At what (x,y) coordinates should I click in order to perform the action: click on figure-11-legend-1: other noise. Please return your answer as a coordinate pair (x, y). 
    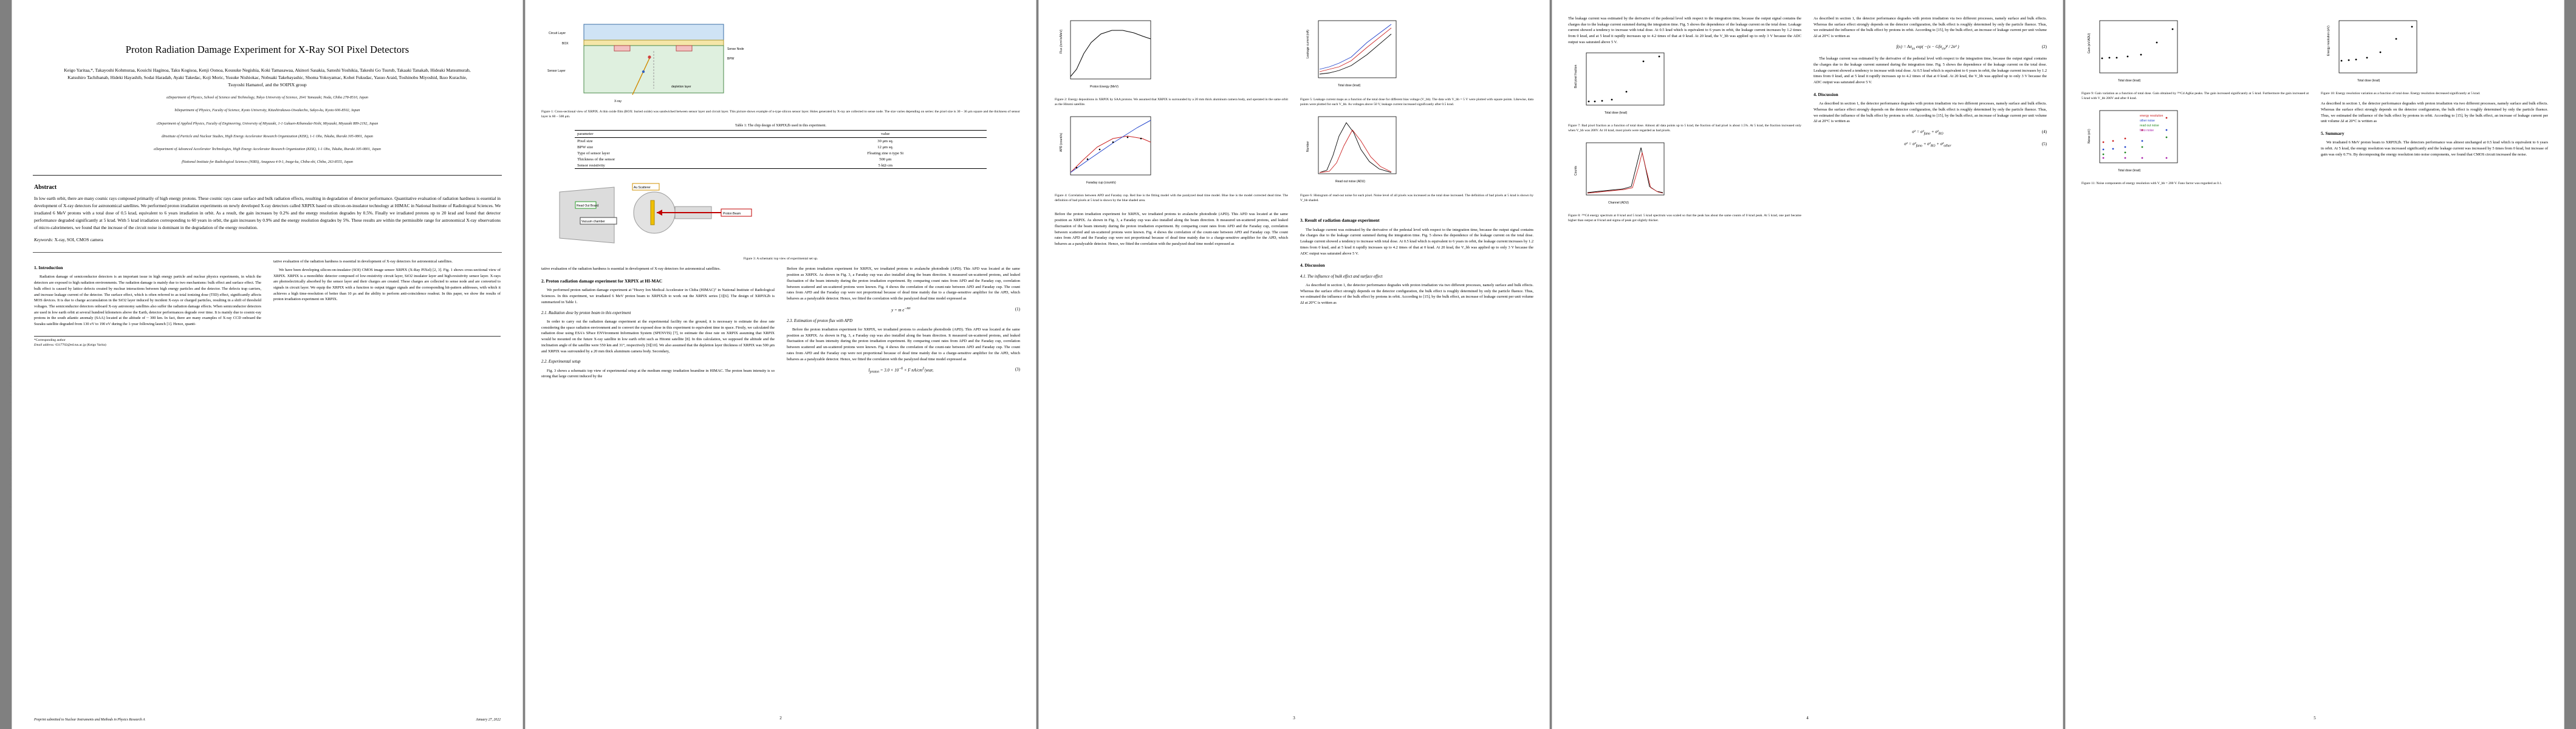
    Looking at the image, I should click on (2147, 121).